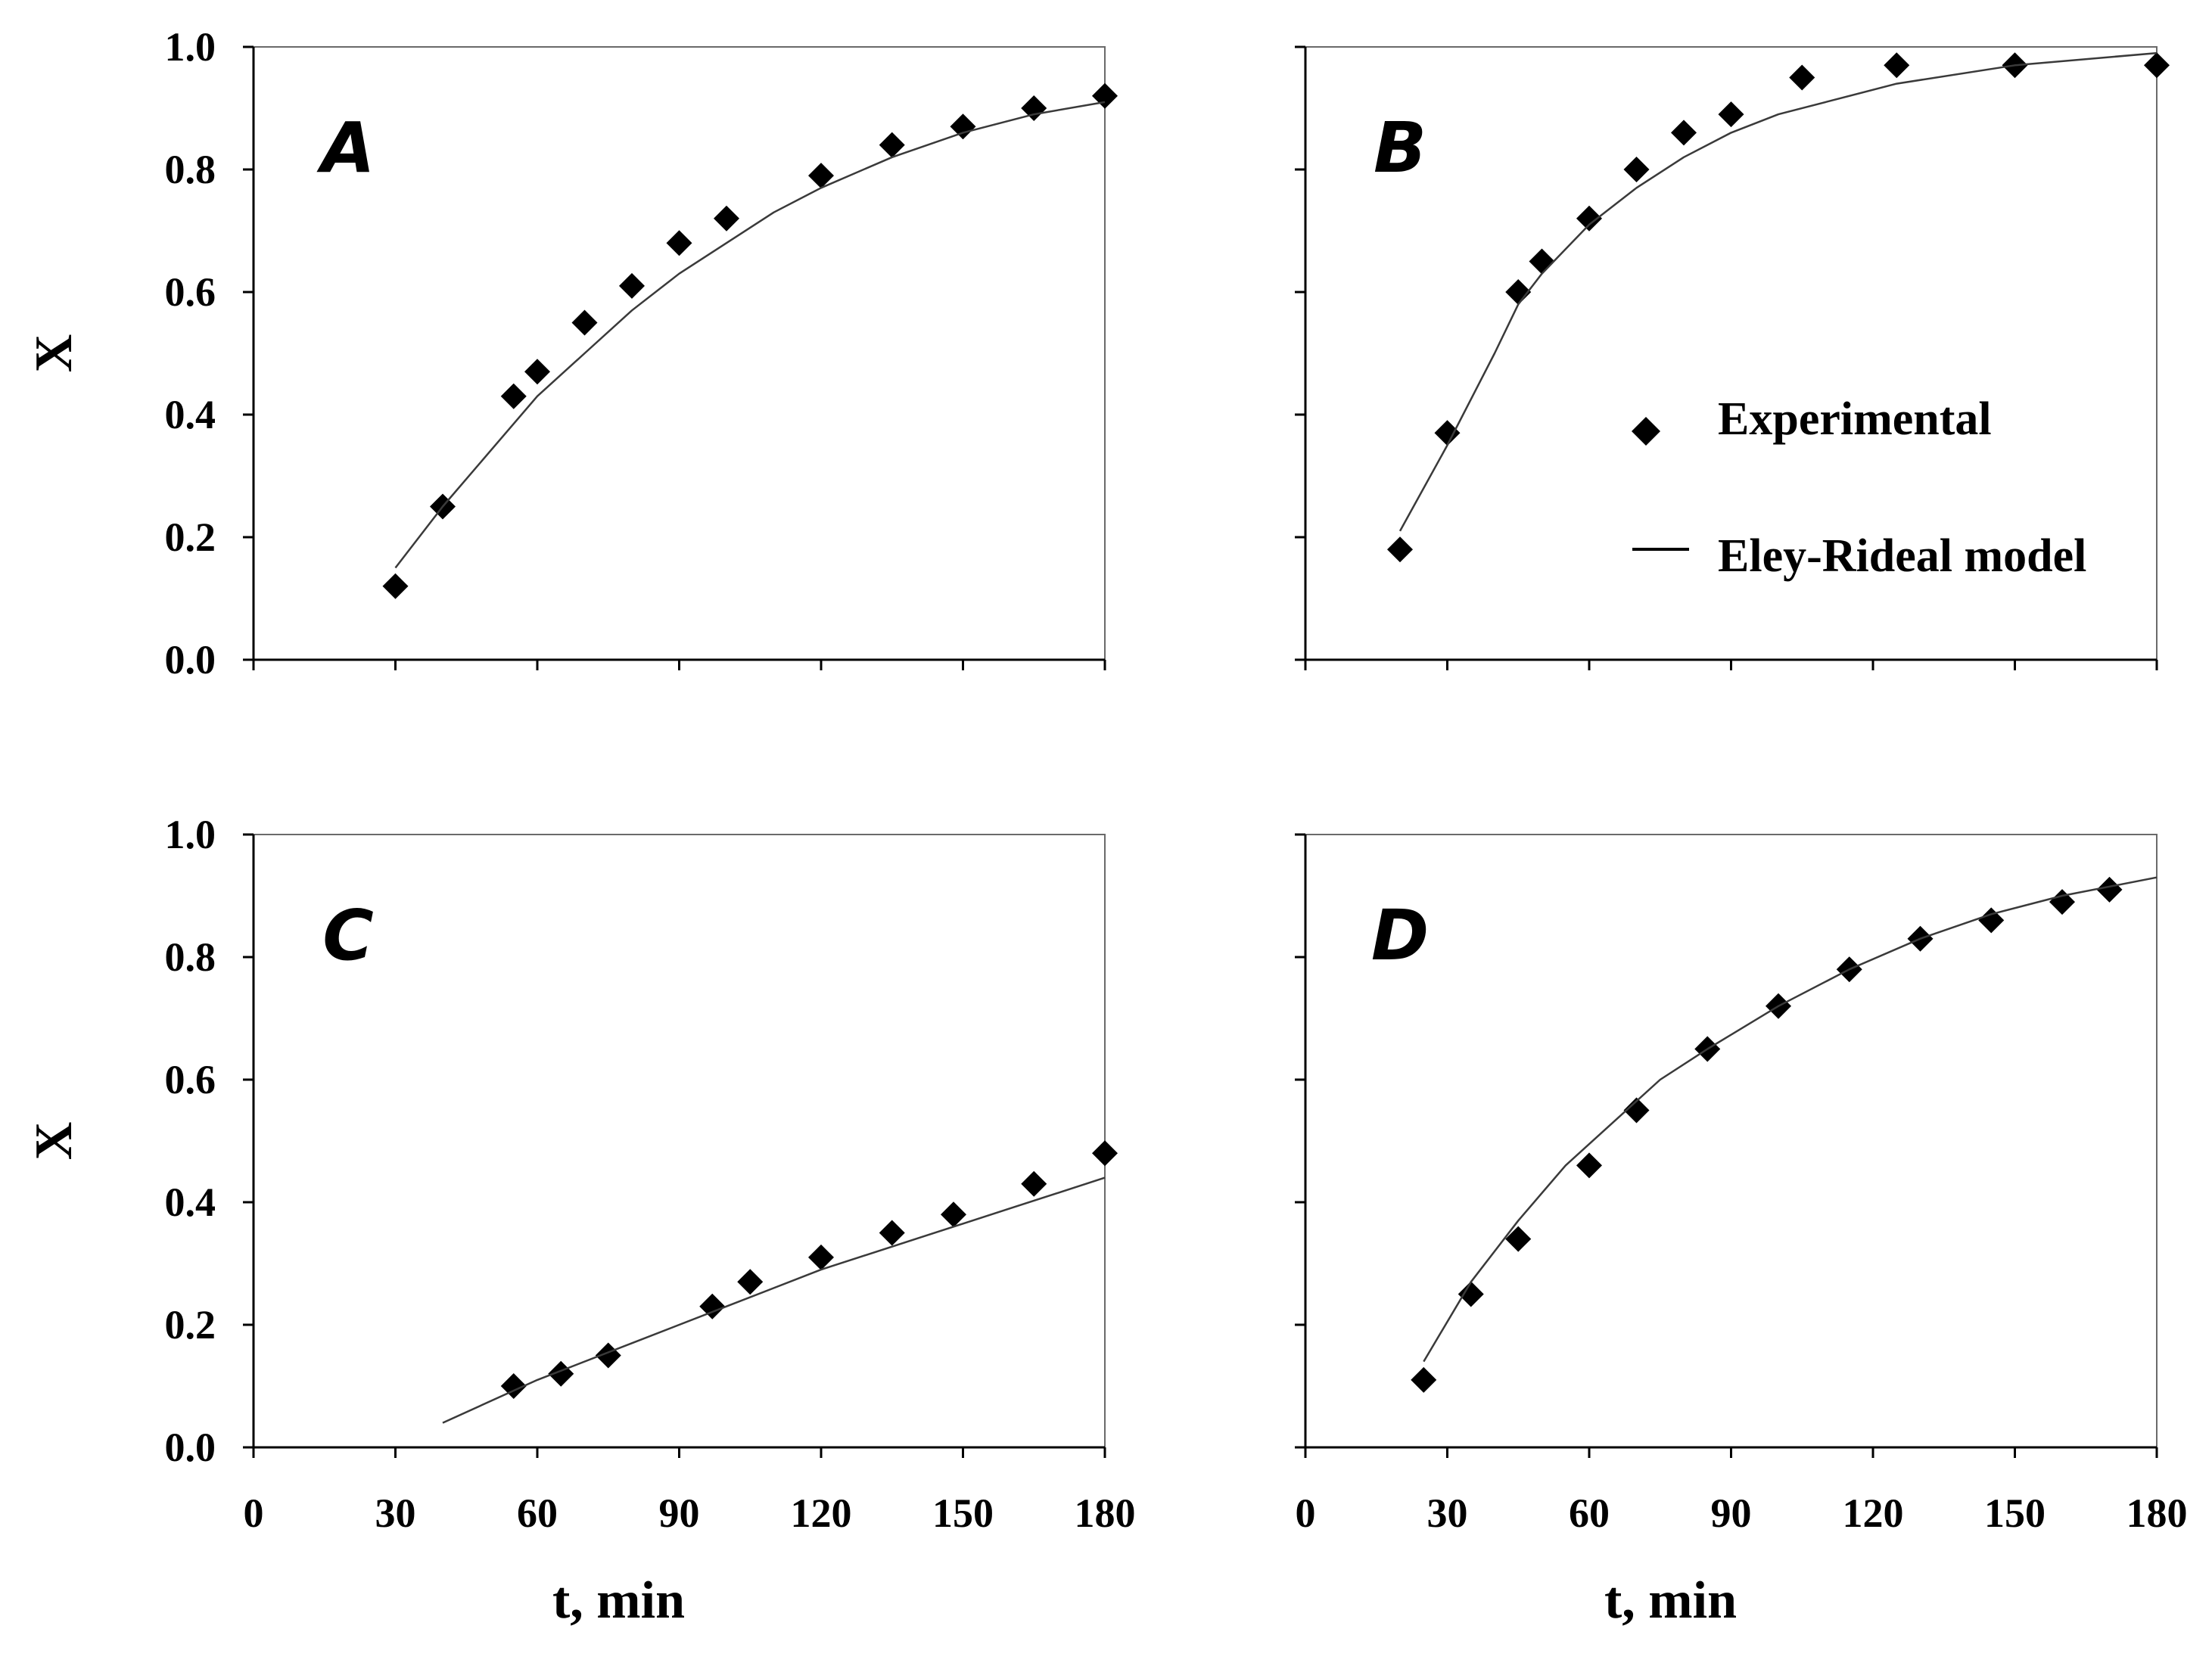 This screenshot has width=2212, height=1666. Describe the element at coordinates (1902, 556) in the screenshot. I see `legend-label-model: Eley-Rideal model` at that location.